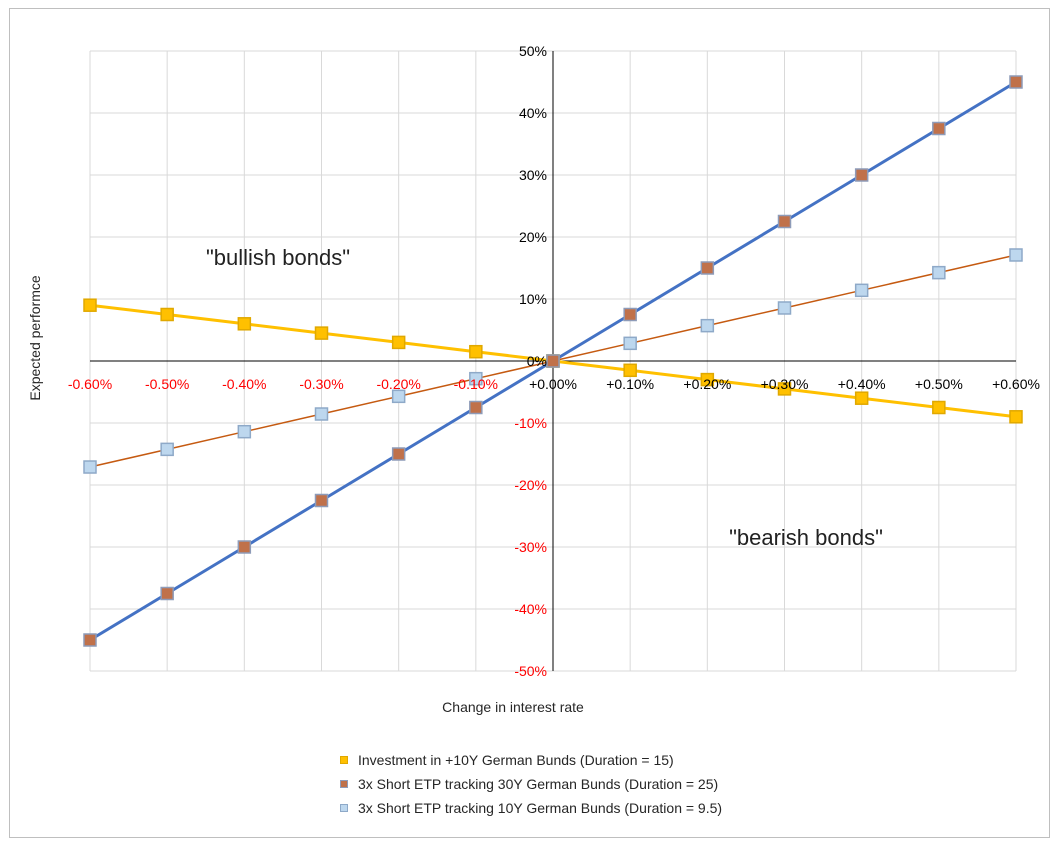 The height and width of the screenshot is (841, 1059). Describe the element at coordinates (537, 361) in the screenshot. I see `y-tick-label: 0%` at that location.